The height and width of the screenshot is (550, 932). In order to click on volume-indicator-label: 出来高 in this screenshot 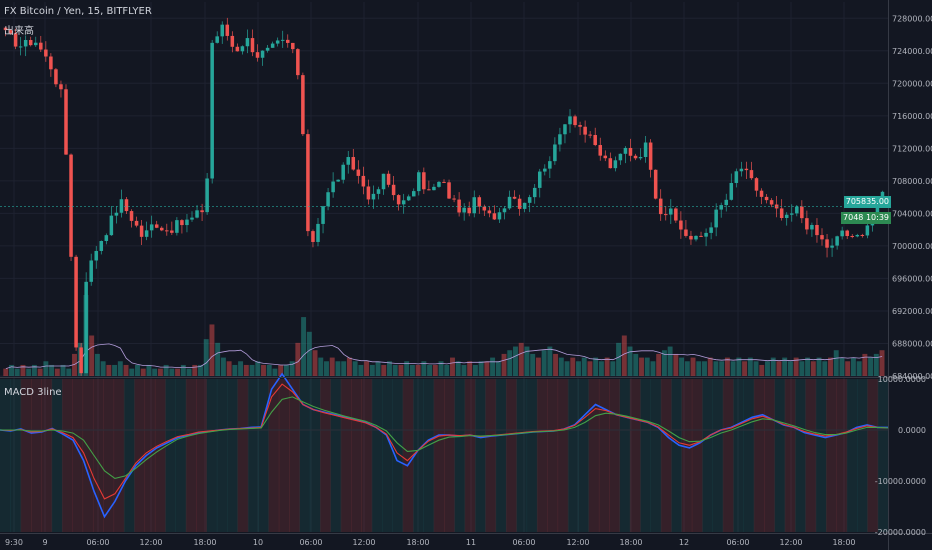, I will do `click(19, 31)`.